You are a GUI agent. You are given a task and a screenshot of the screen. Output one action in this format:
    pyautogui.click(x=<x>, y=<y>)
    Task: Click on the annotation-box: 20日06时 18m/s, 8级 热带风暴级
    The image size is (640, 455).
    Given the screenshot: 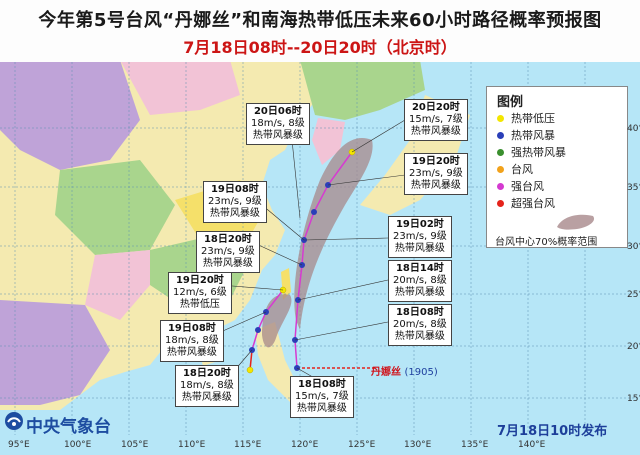 What is the action you would take?
    pyautogui.click(x=278, y=124)
    